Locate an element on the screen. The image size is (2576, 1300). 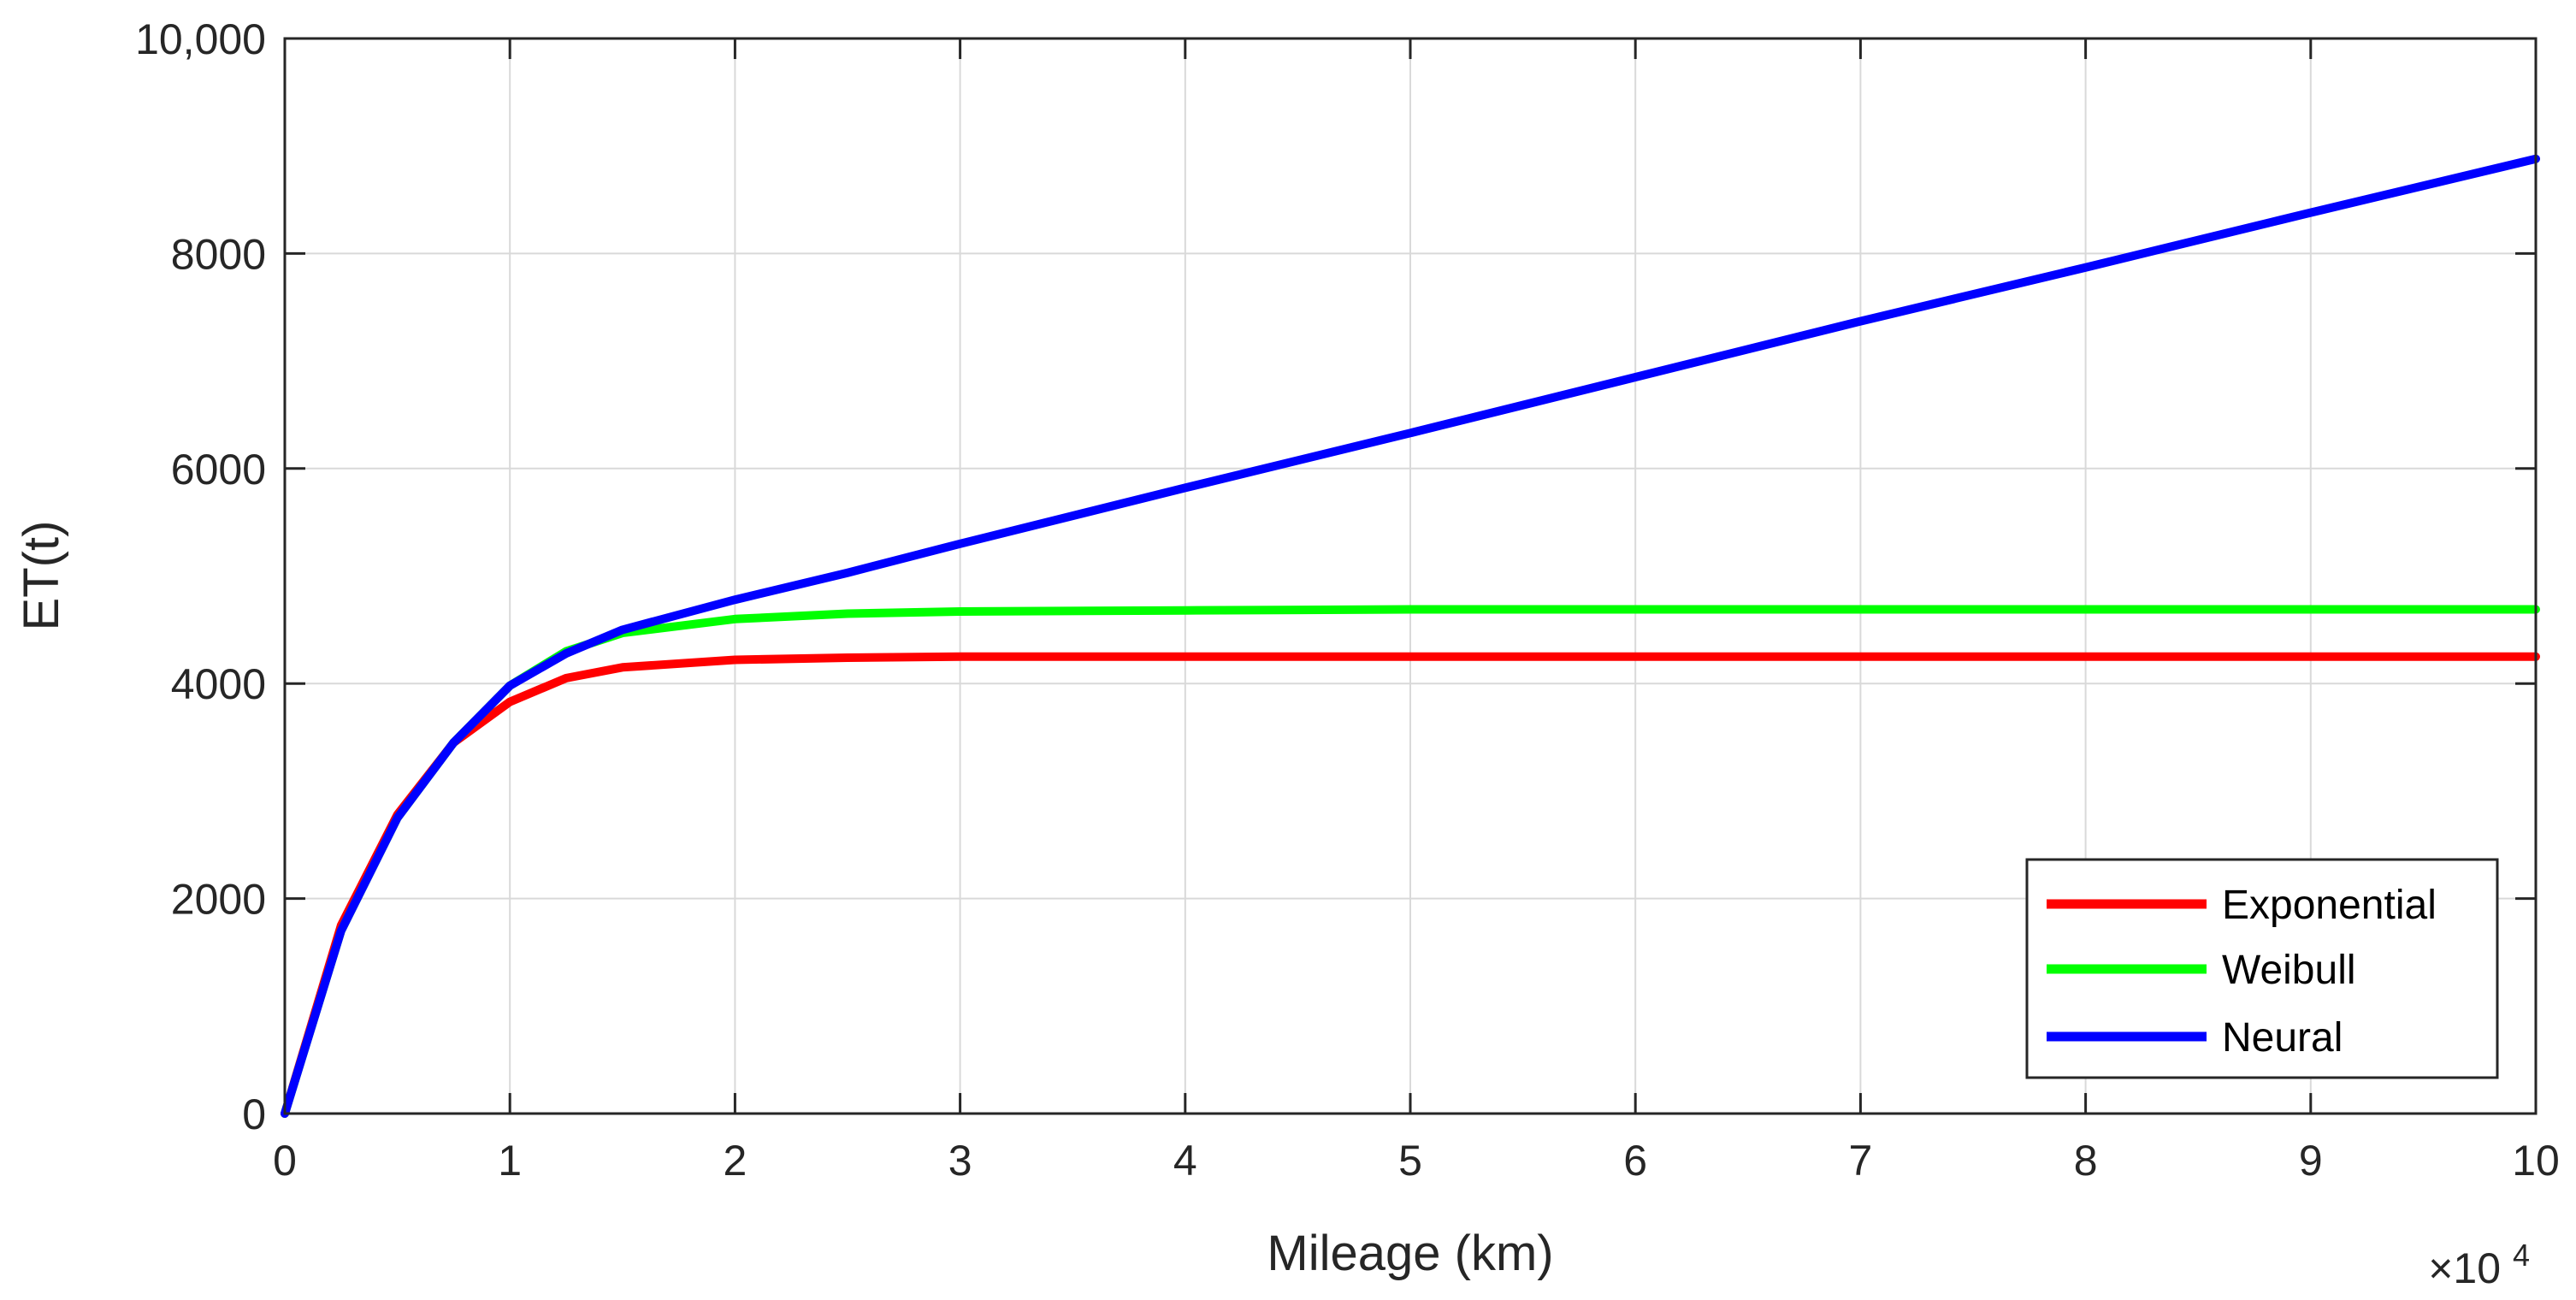
y-axis-title: ET(t) is located at coordinates (41, 576).